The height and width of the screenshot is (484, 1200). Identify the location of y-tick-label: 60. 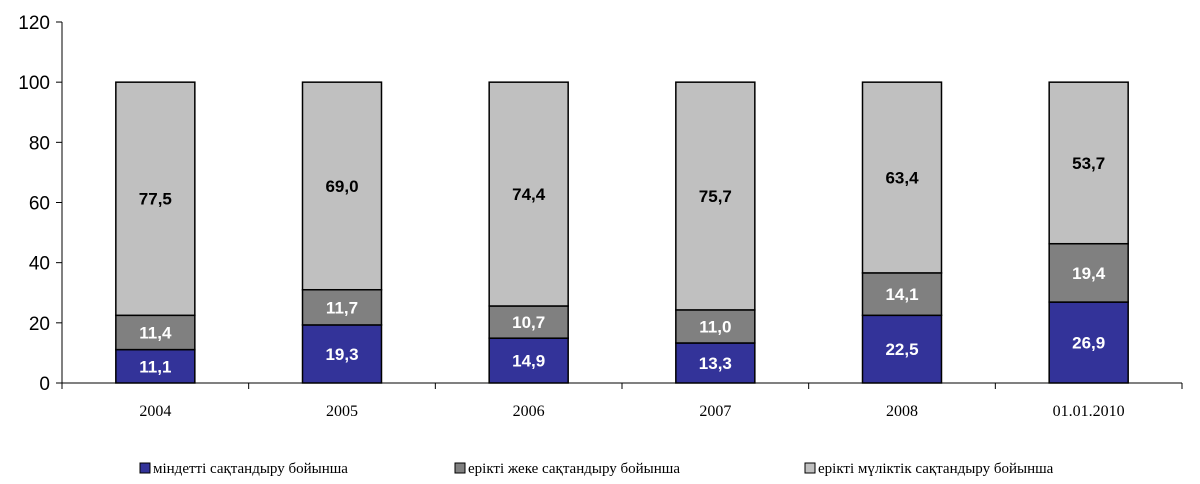
(39, 204).